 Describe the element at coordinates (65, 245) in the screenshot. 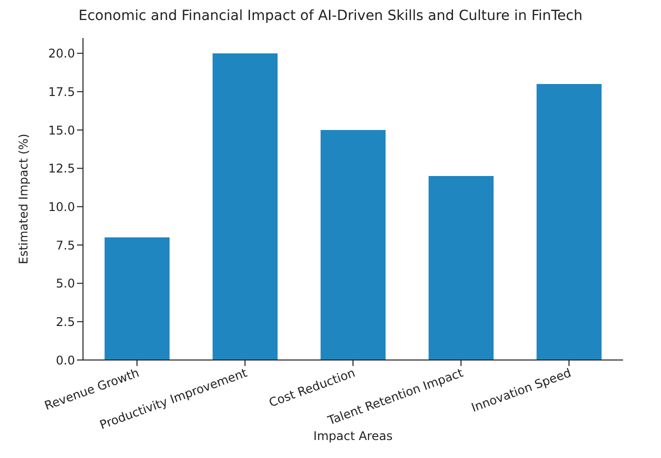

I see `y-tick-label: 7.5` at that location.